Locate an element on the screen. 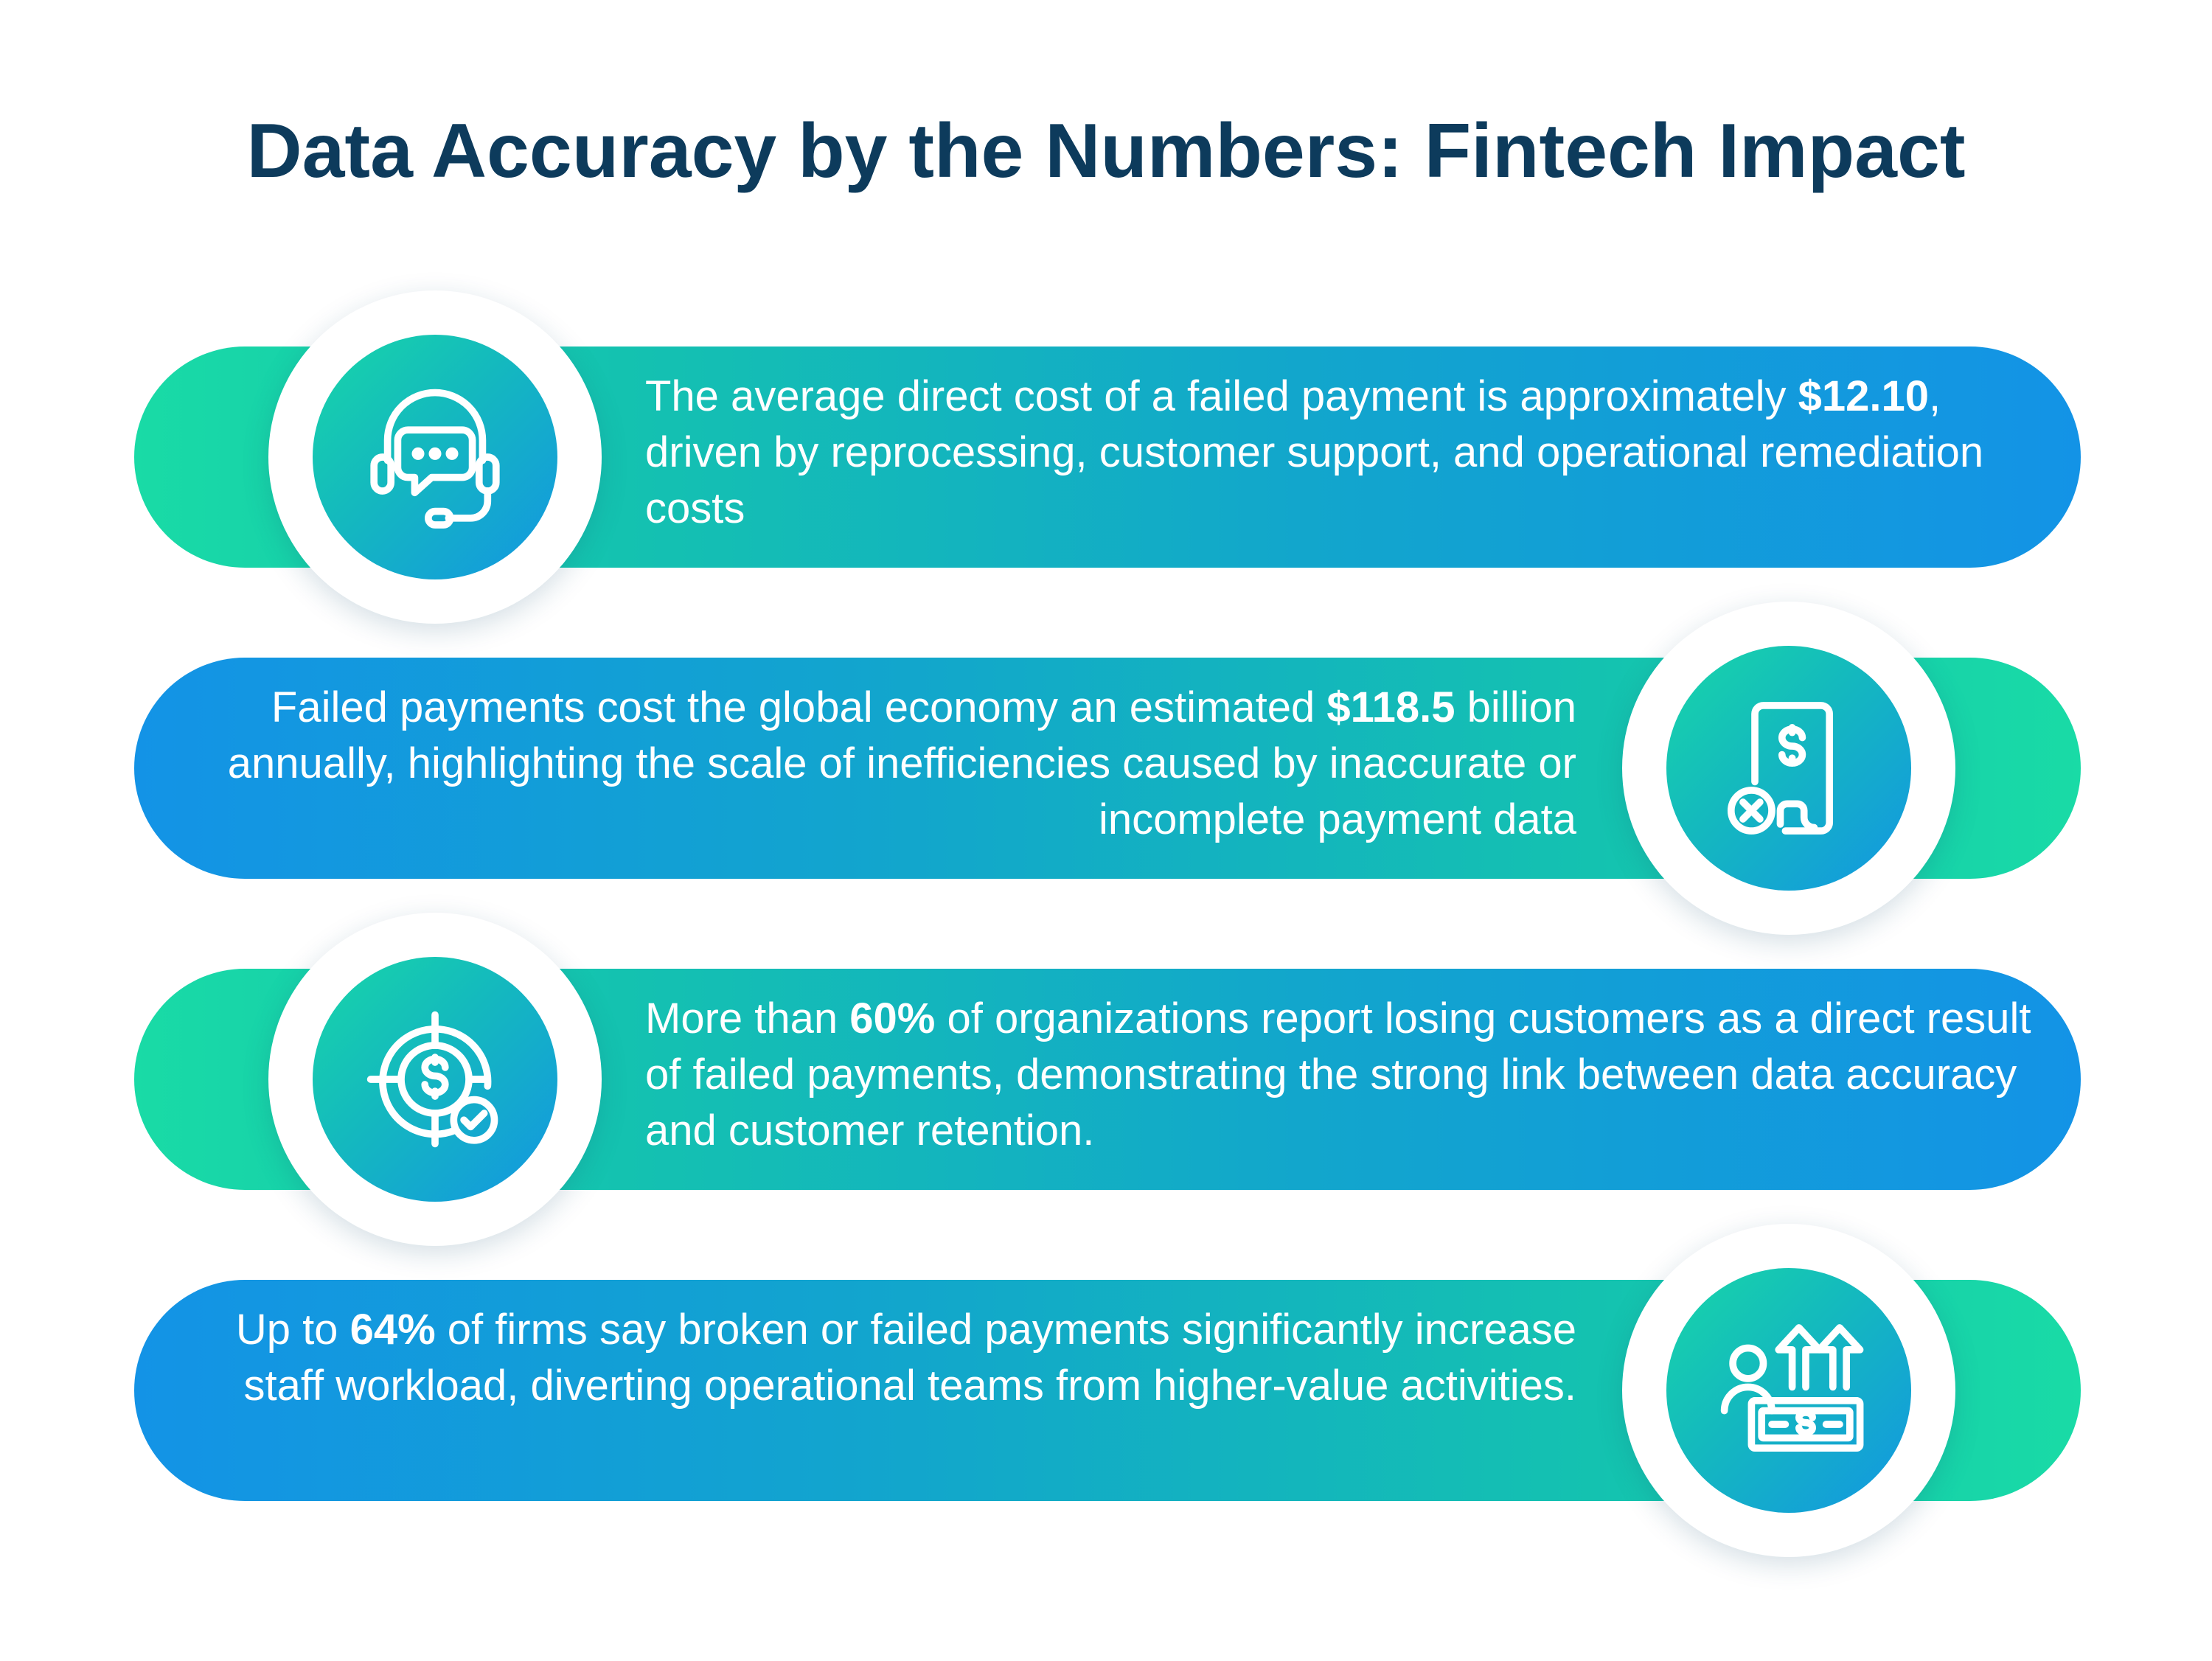 This screenshot has width=2212, height=1661. failed-invoice-icon is located at coordinates (1780, 768).